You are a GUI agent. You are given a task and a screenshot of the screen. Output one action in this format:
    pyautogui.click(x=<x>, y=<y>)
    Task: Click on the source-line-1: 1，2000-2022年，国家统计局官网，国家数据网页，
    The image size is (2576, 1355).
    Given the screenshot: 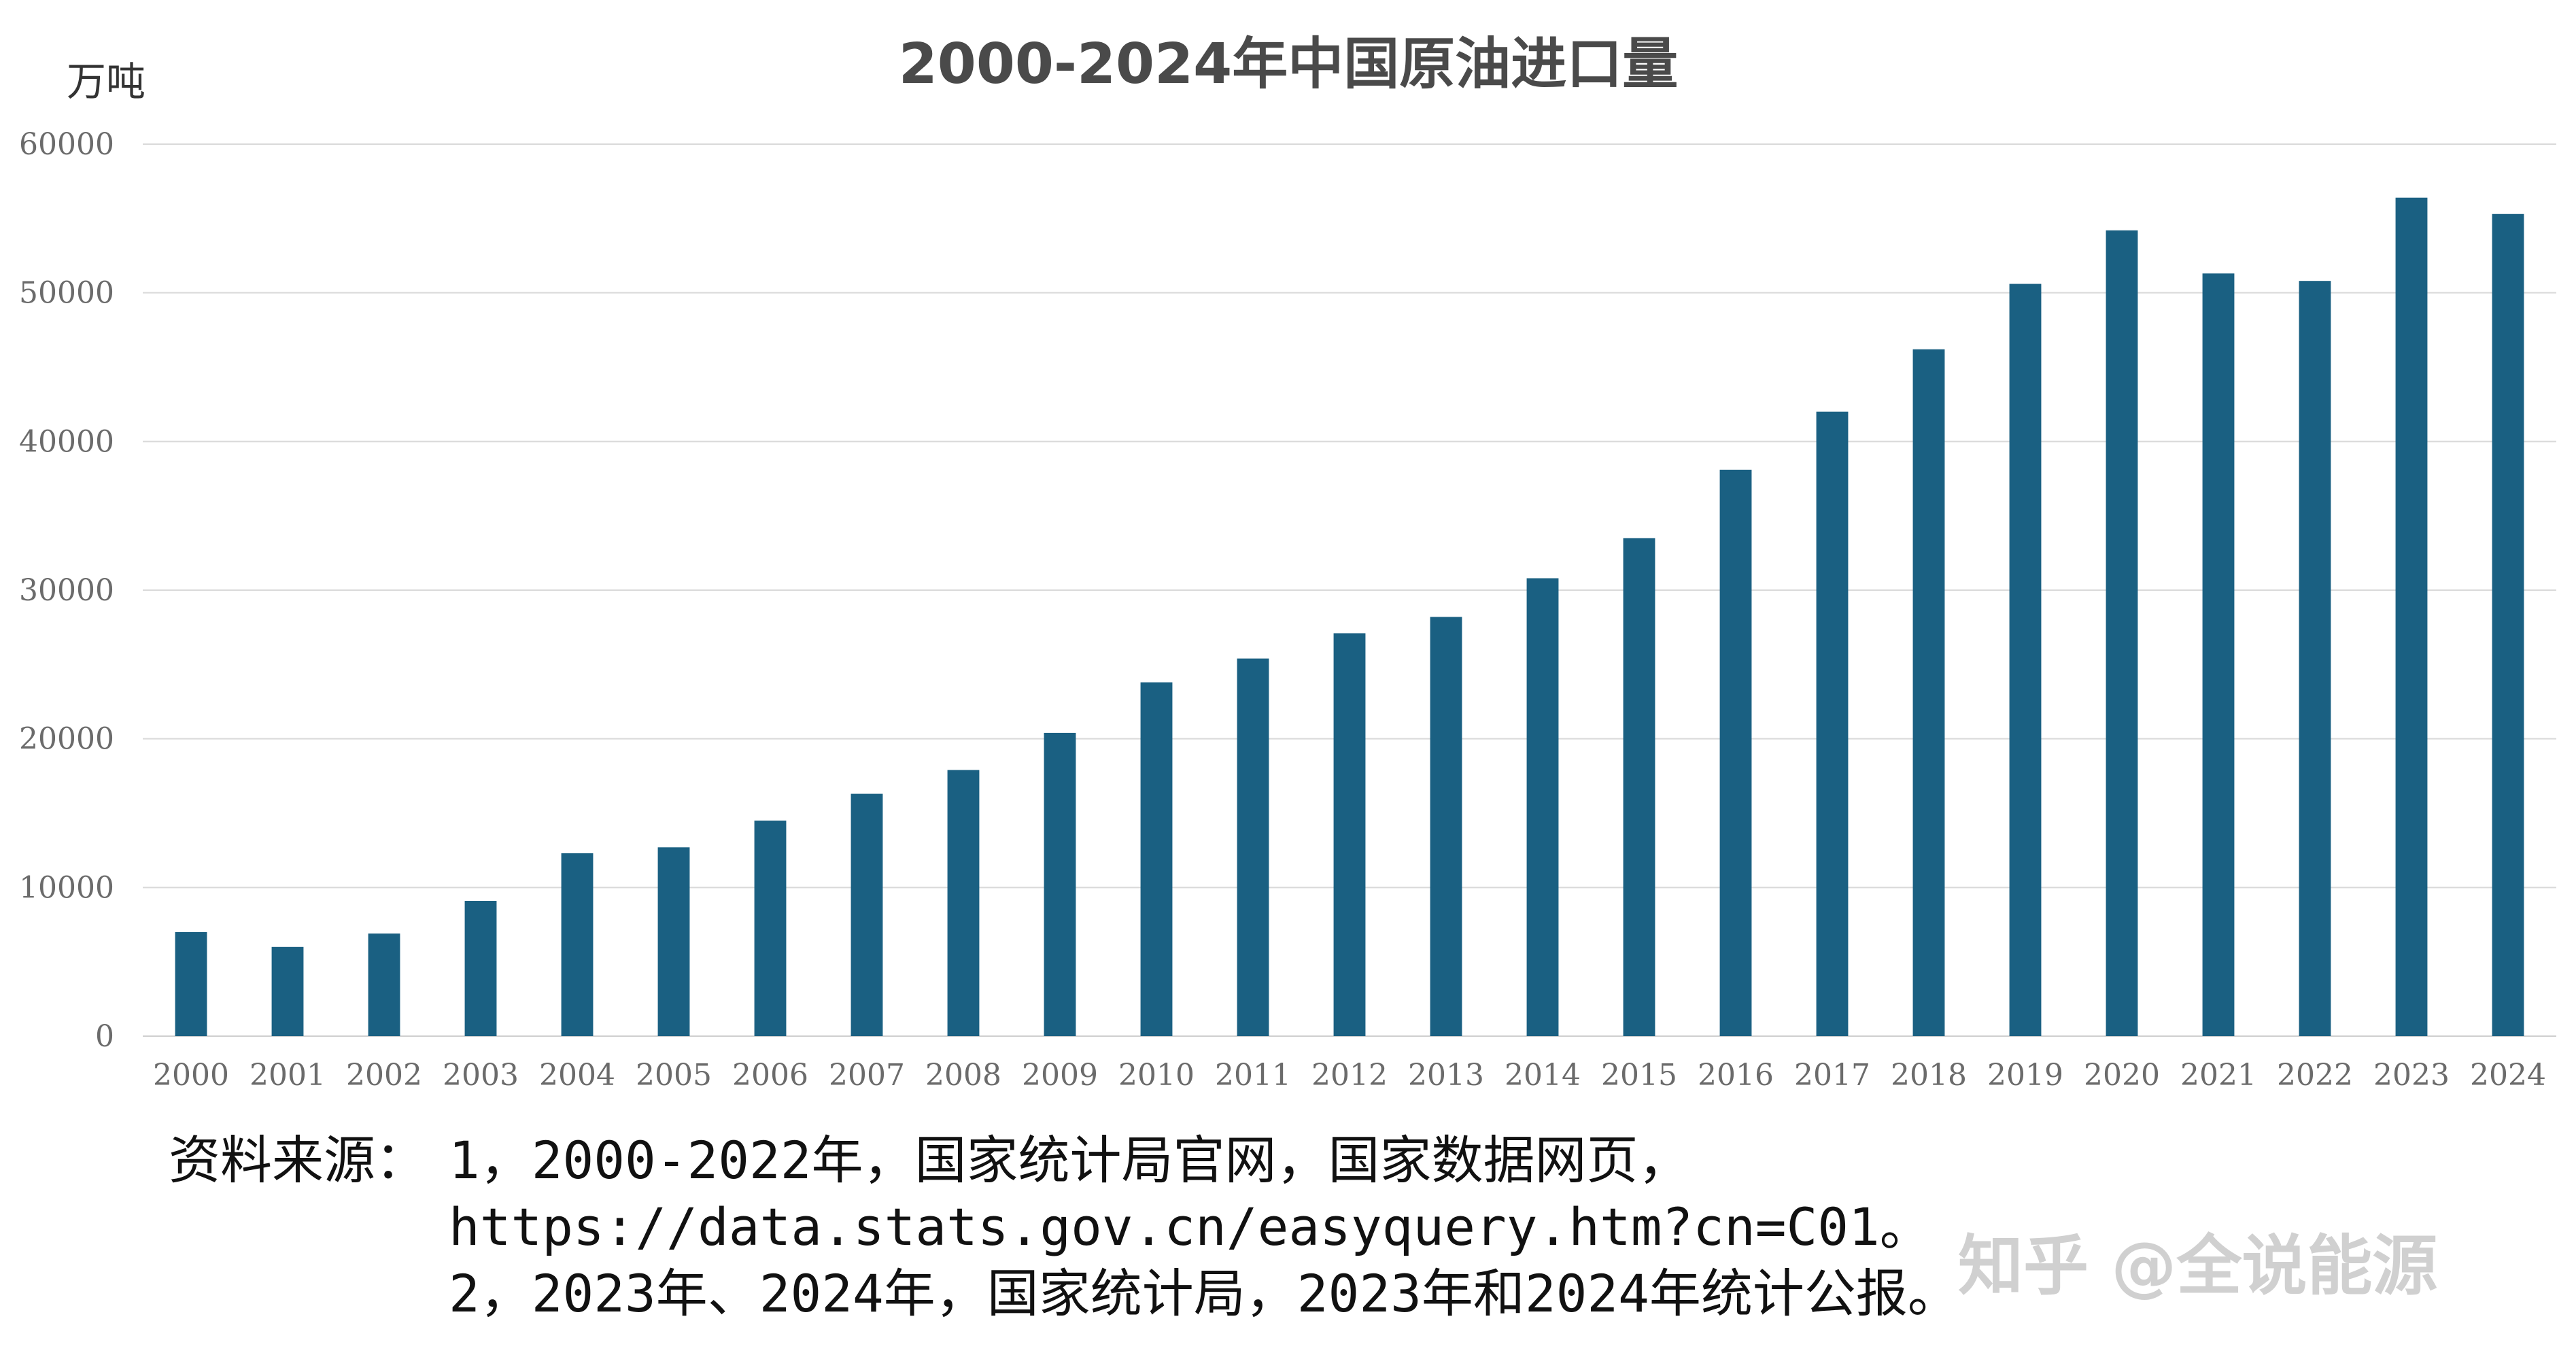 What is the action you would take?
    pyautogui.click(x=1069, y=1160)
    